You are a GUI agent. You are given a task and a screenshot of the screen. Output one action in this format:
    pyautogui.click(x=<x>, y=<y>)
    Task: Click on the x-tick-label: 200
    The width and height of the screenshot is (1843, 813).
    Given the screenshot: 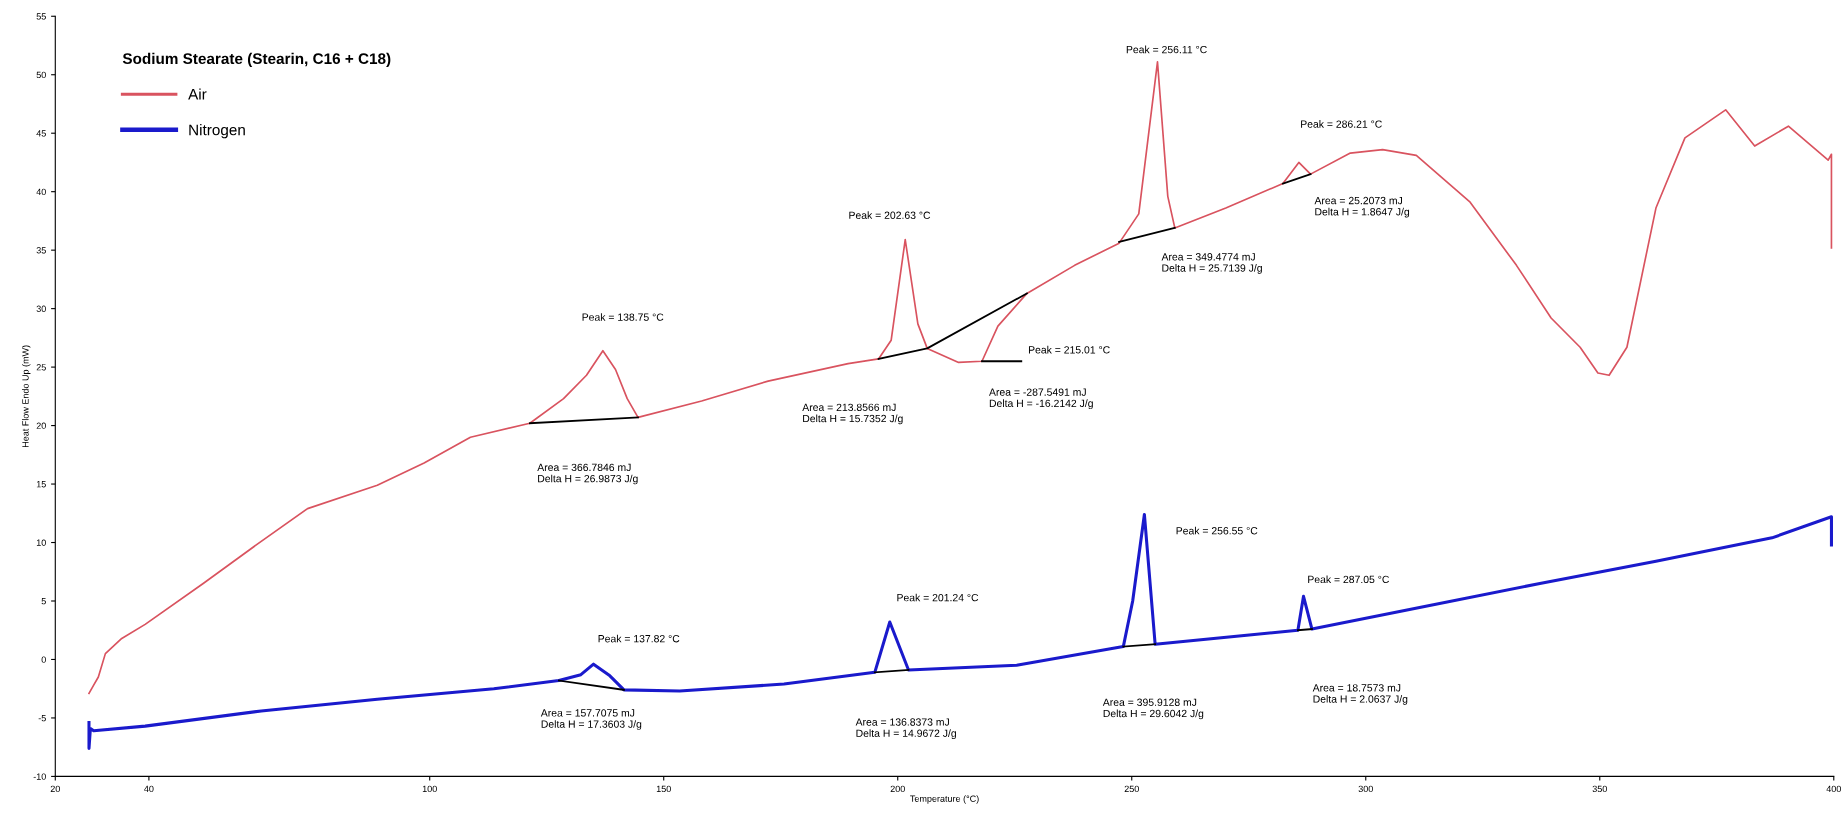 What is the action you would take?
    pyautogui.click(x=897, y=789)
    